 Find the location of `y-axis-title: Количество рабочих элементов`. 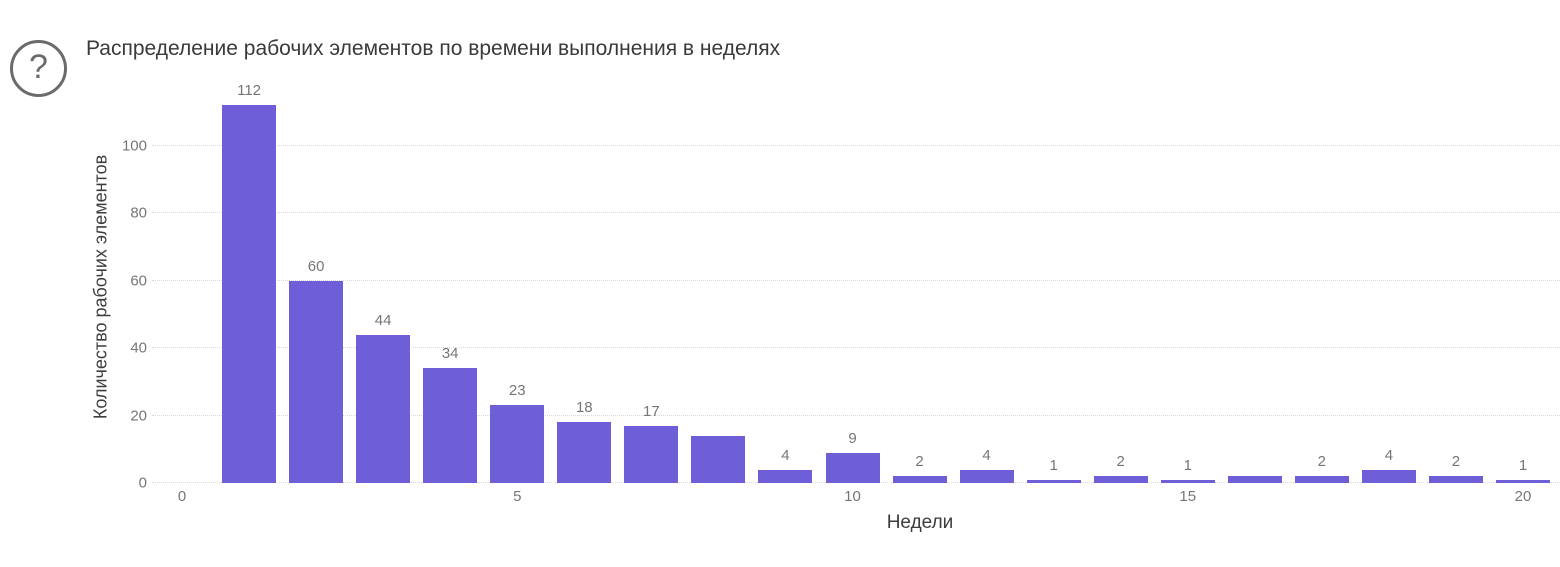

y-axis-title: Количество рабочих элементов is located at coordinates (100, 287).